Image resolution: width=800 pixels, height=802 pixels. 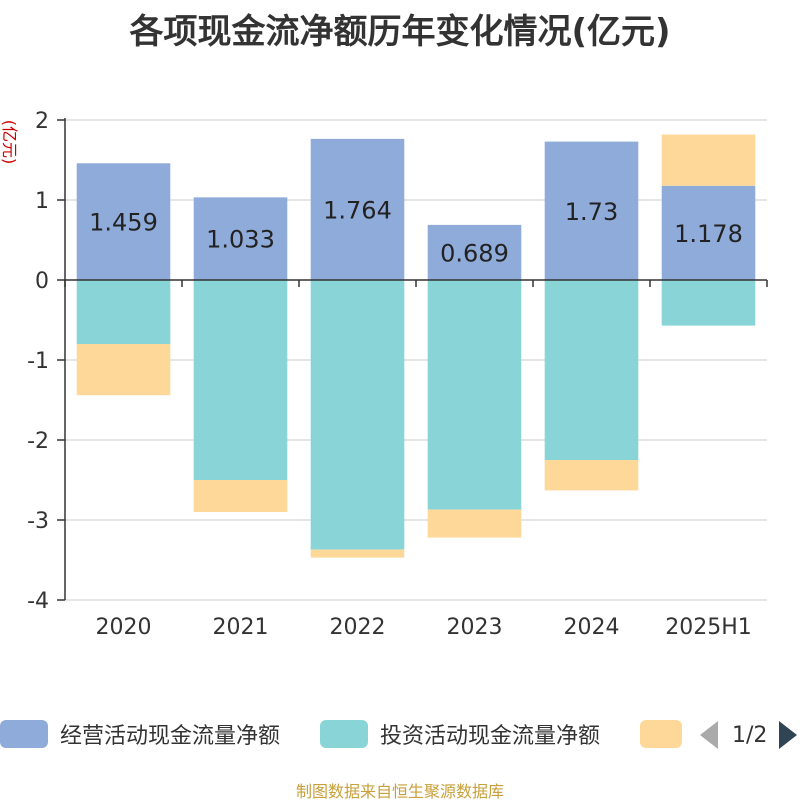 What do you see at coordinates (240, 380) in the screenshot?
I see `bar-series-1-2021` at bounding box center [240, 380].